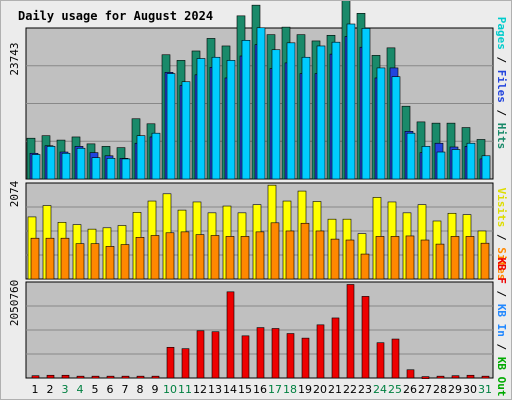  I want to click on day-label-23: 23, so click(365, 389).